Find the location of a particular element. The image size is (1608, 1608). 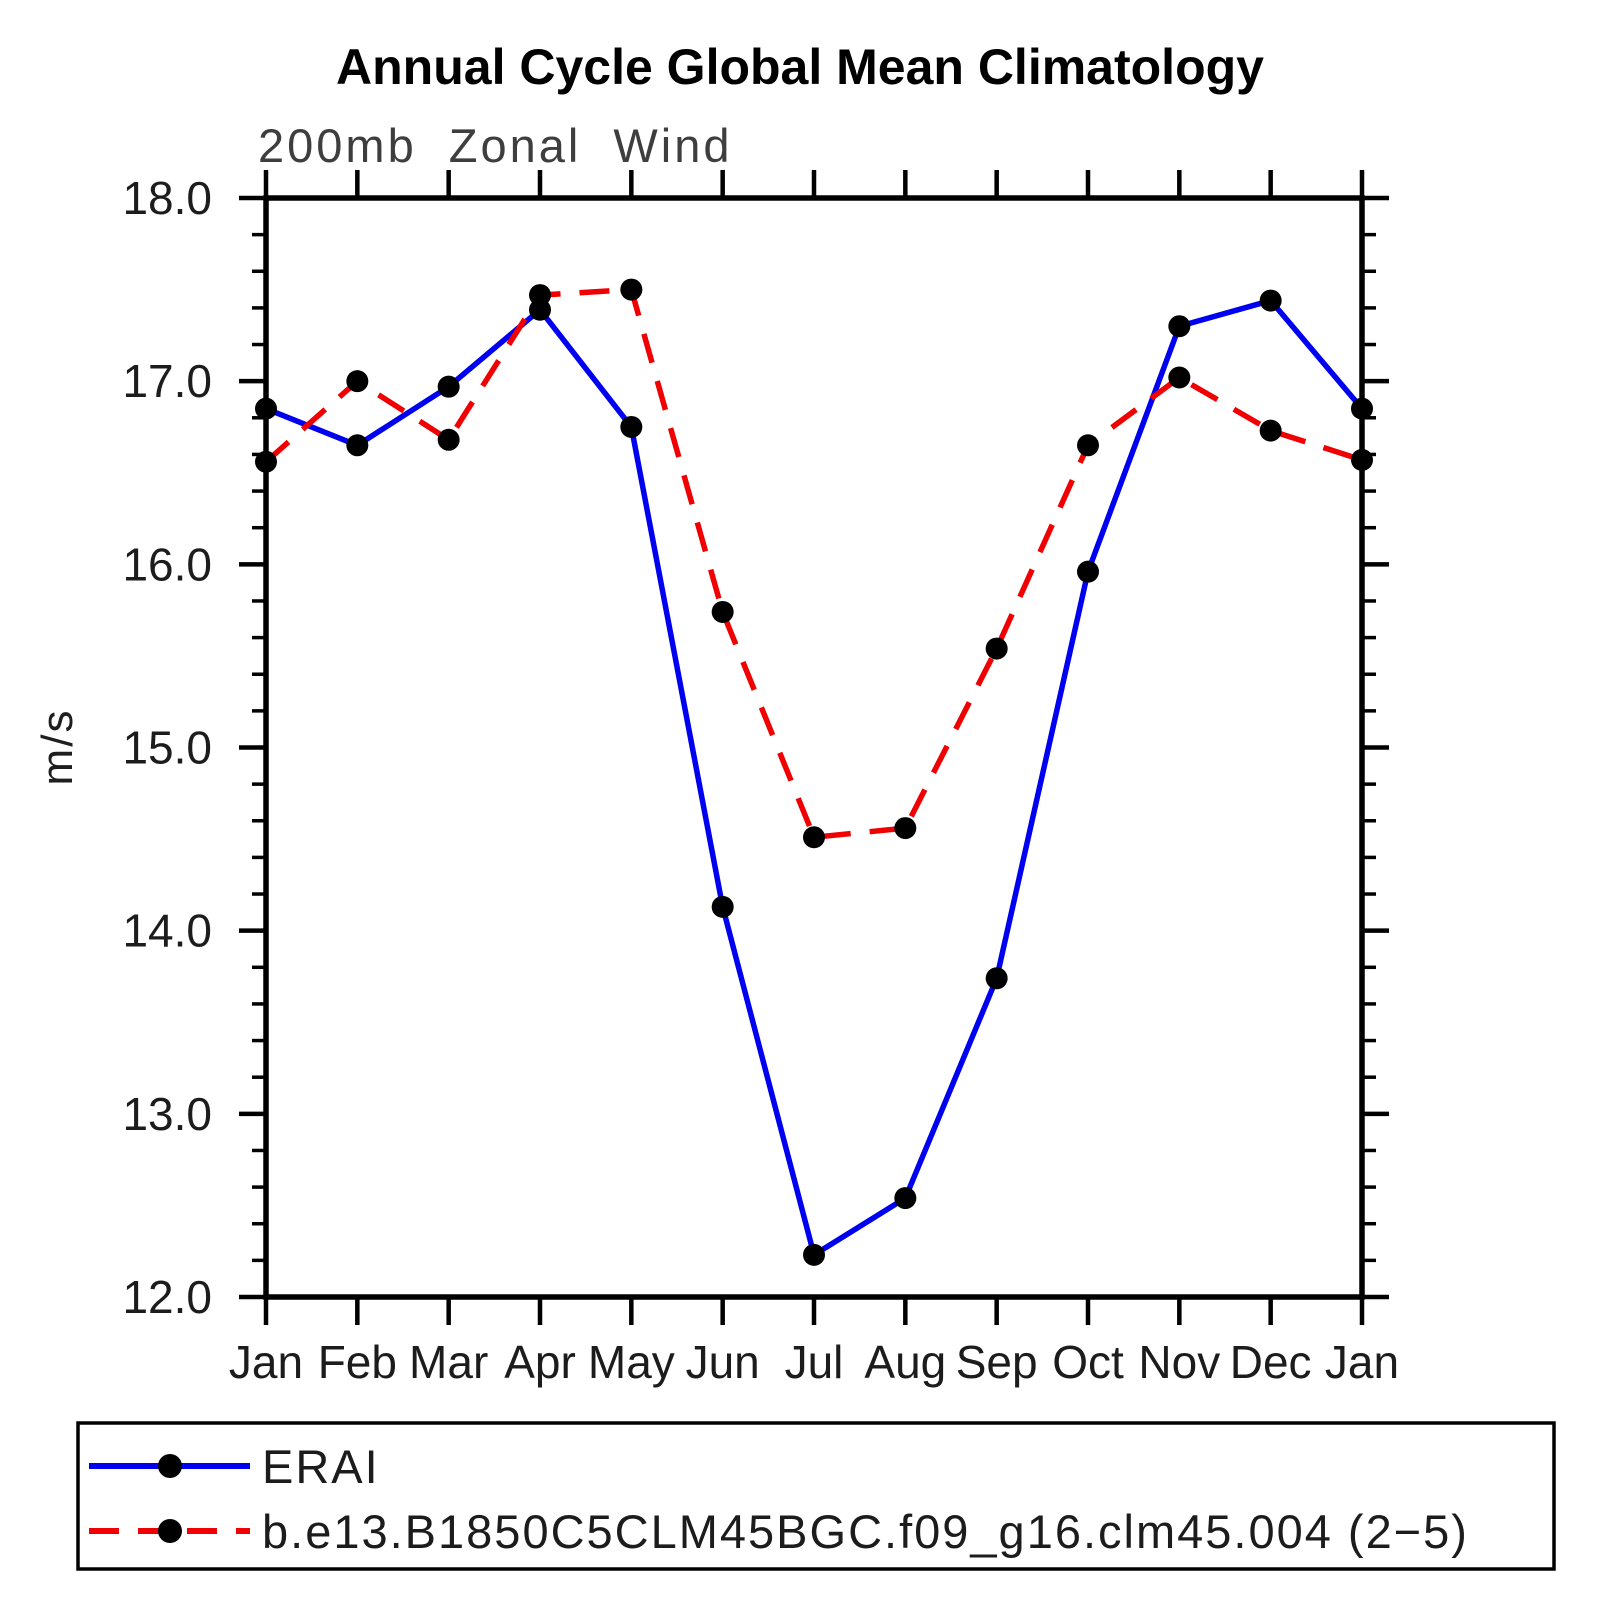

legend-erai-marker is located at coordinates (170, 1466).